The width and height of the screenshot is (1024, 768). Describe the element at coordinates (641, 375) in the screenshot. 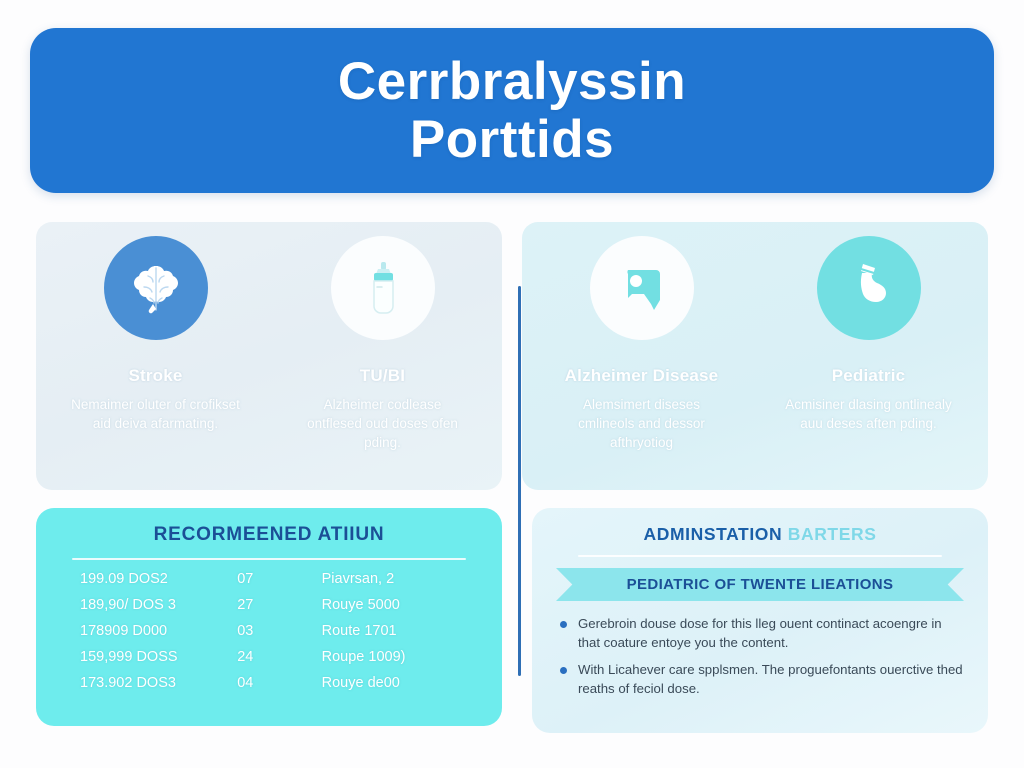

I see `card-title: Alzheimer Disease` at that location.